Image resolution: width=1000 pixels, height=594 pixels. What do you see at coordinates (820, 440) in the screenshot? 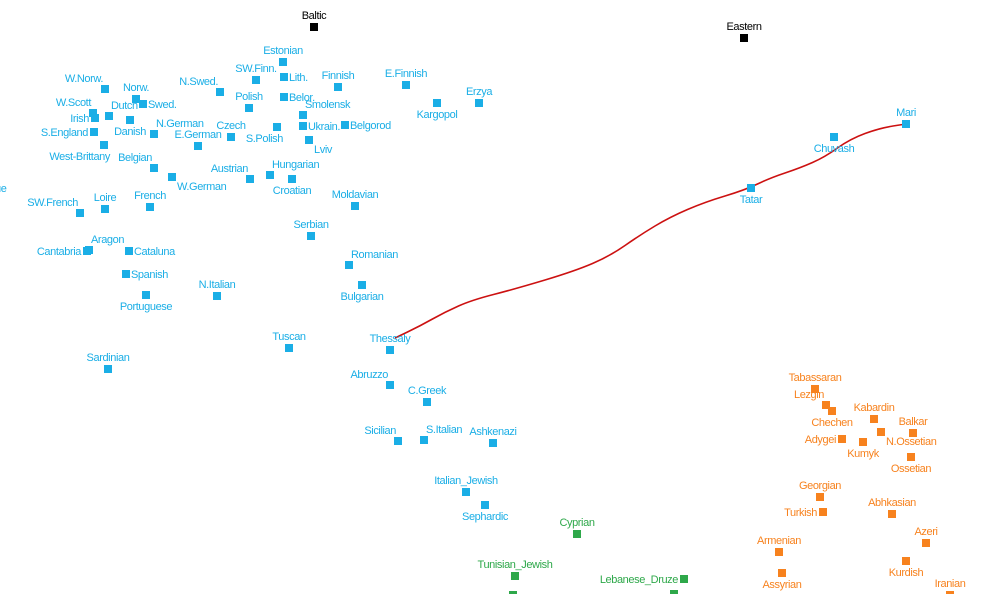
I see `point-label: Adygei` at bounding box center [820, 440].